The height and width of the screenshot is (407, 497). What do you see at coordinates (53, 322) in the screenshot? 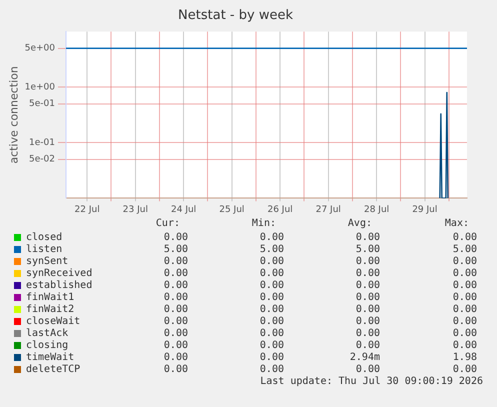
I see `legend-label: closeWait` at bounding box center [53, 322].